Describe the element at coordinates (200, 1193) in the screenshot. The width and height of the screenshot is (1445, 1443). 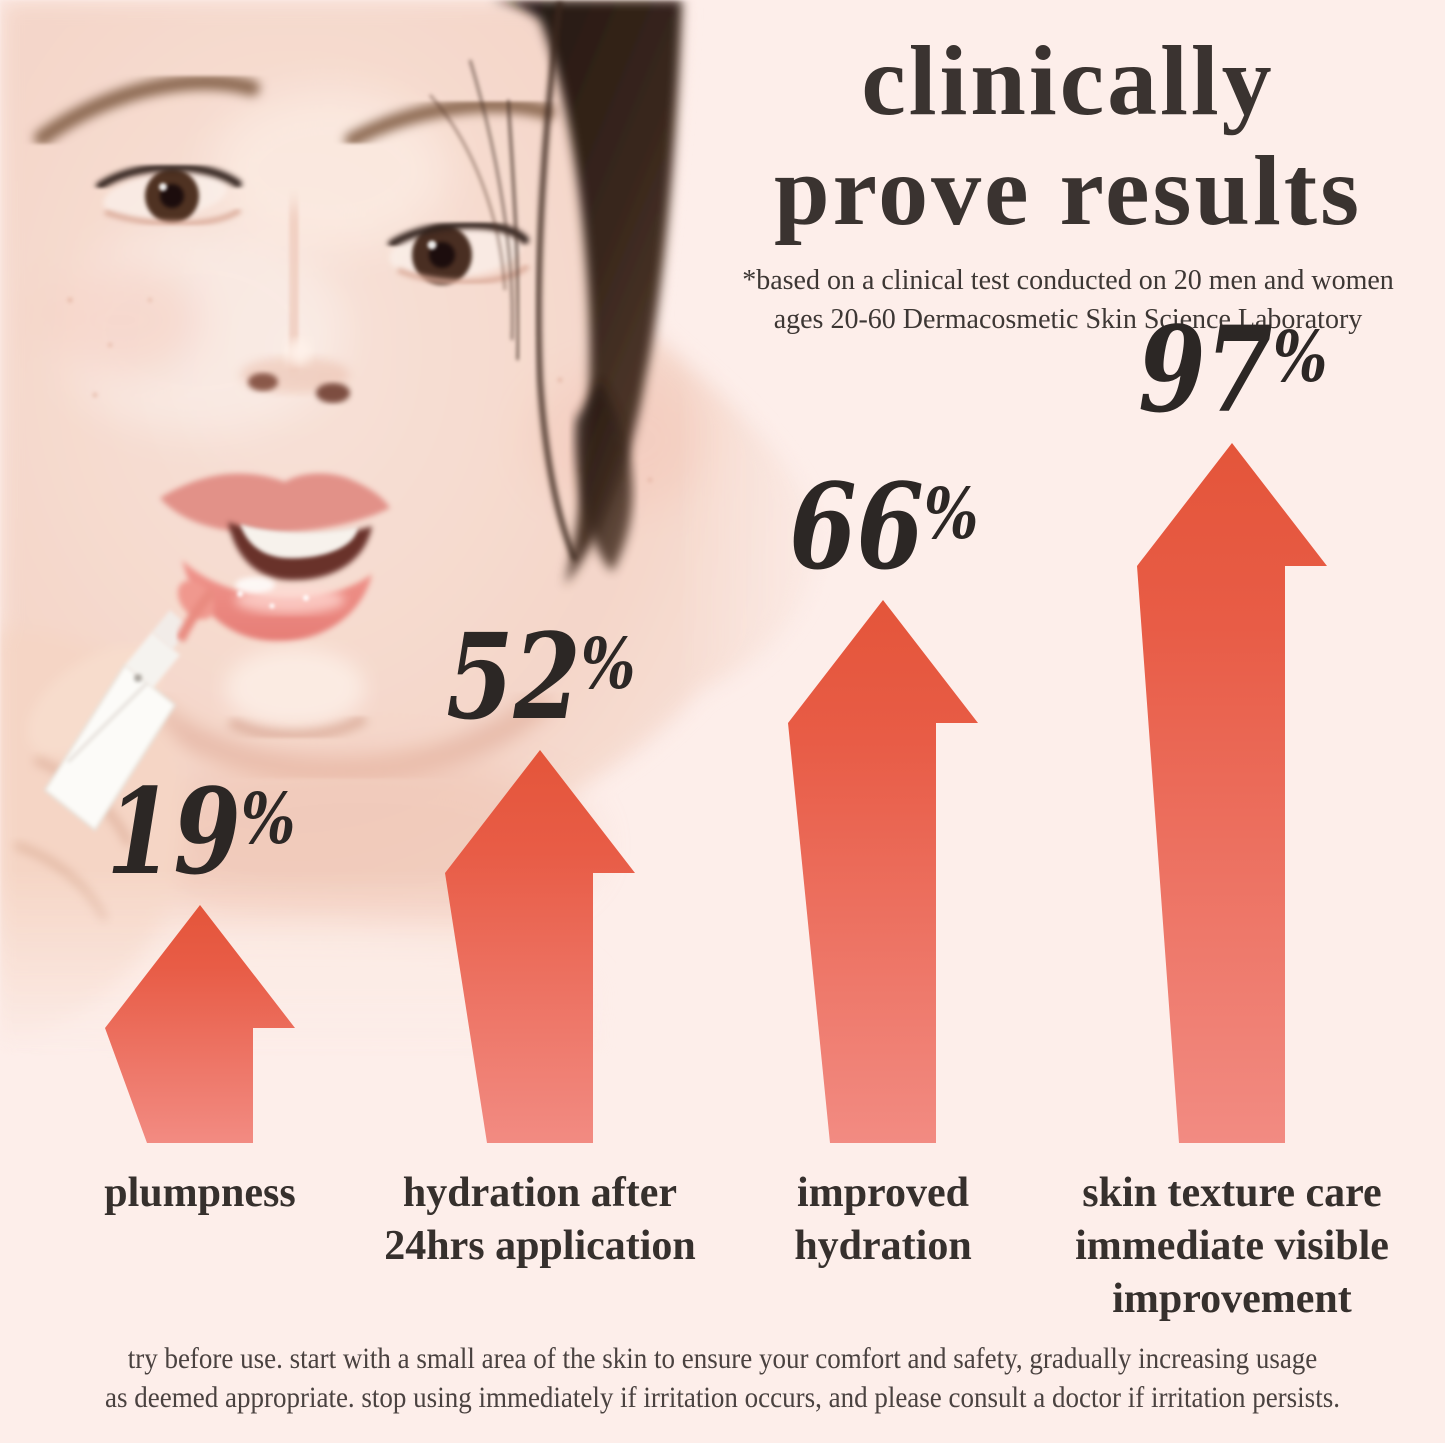
I see `category-label-plumpness: plumpness` at that location.